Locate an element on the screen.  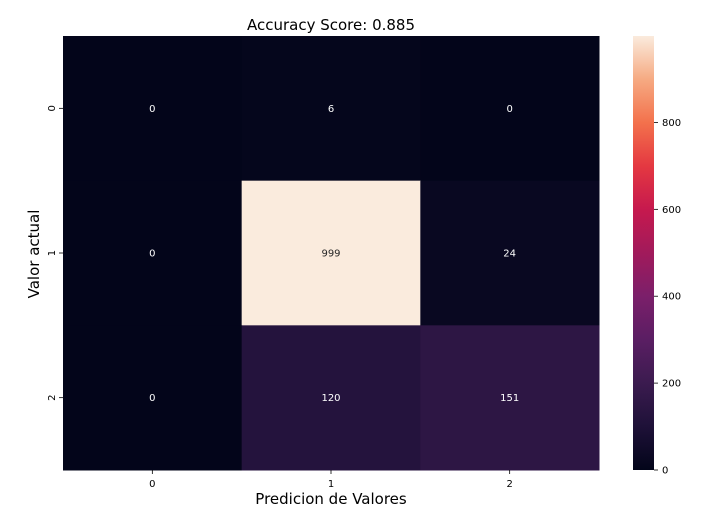
y-axis-label: Valor actual is located at coordinates (34, 254).